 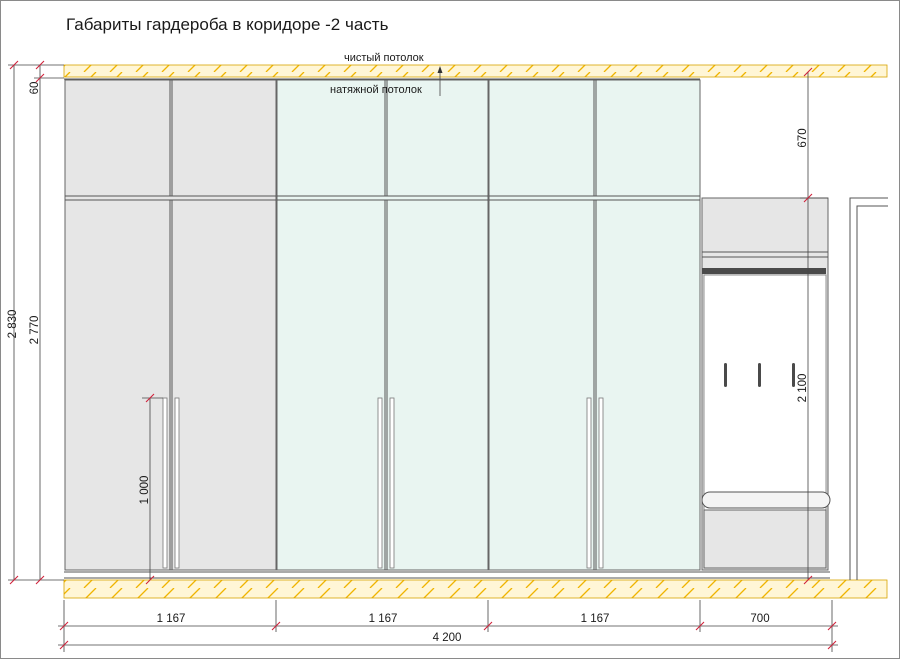 What do you see at coordinates (766, 500) in the screenshot?
I see `bench-cushion` at bounding box center [766, 500].